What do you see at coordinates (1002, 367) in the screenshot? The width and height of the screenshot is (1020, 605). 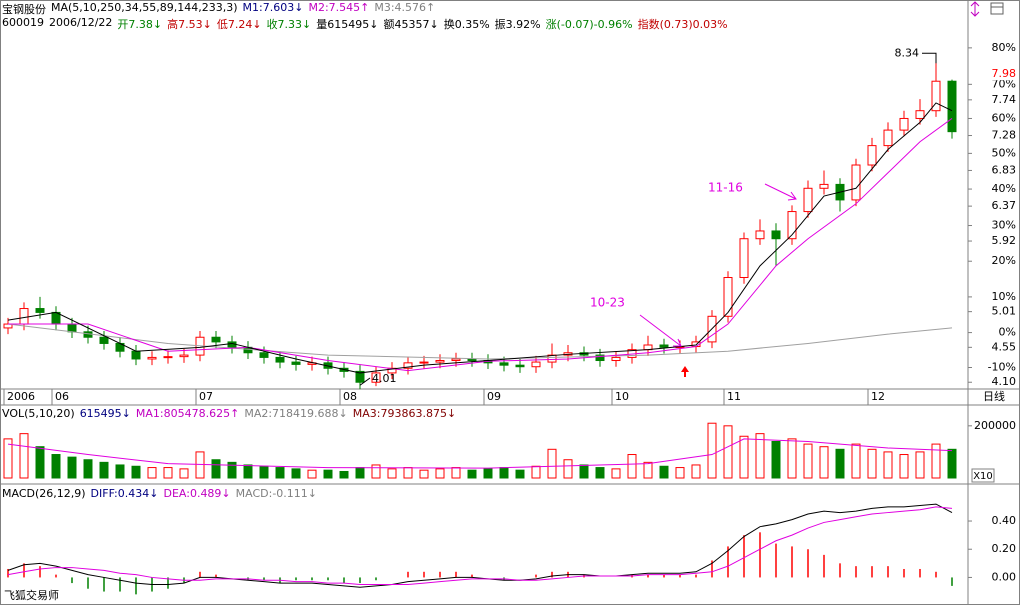 I see `y-tick-label: -10%` at bounding box center [1002, 367].